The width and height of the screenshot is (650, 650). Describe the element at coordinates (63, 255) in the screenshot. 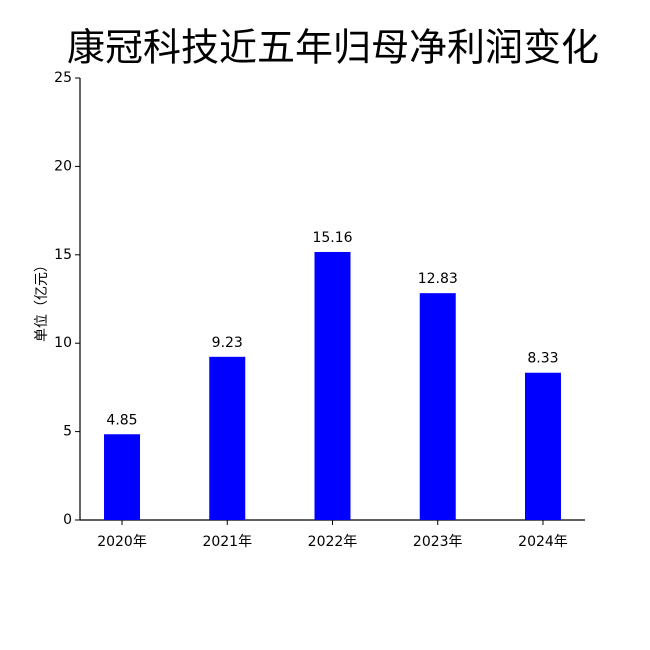

I see `y-tick-label: 15` at that location.